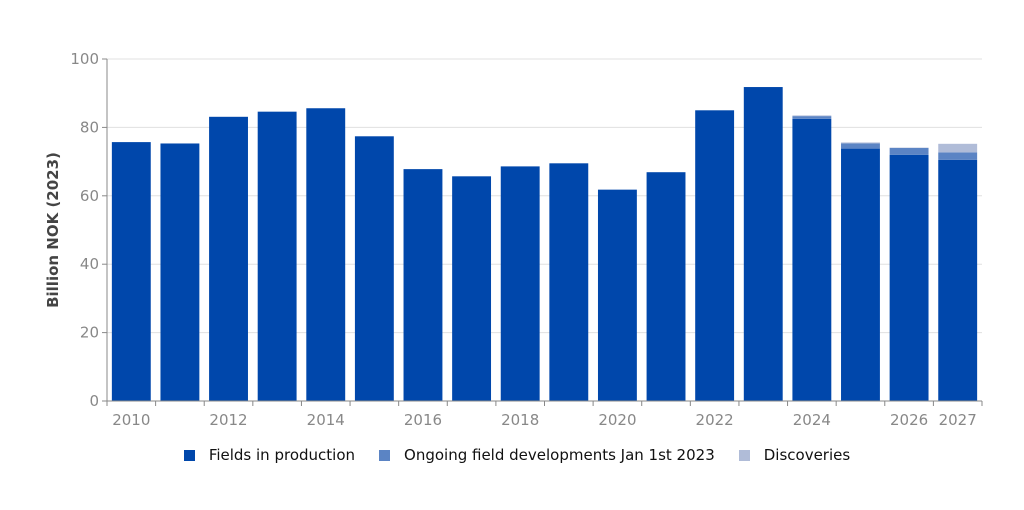  Describe the element at coordinates (131, 420) in the screenshot. I see `x-tick-label: 2010` at that location.